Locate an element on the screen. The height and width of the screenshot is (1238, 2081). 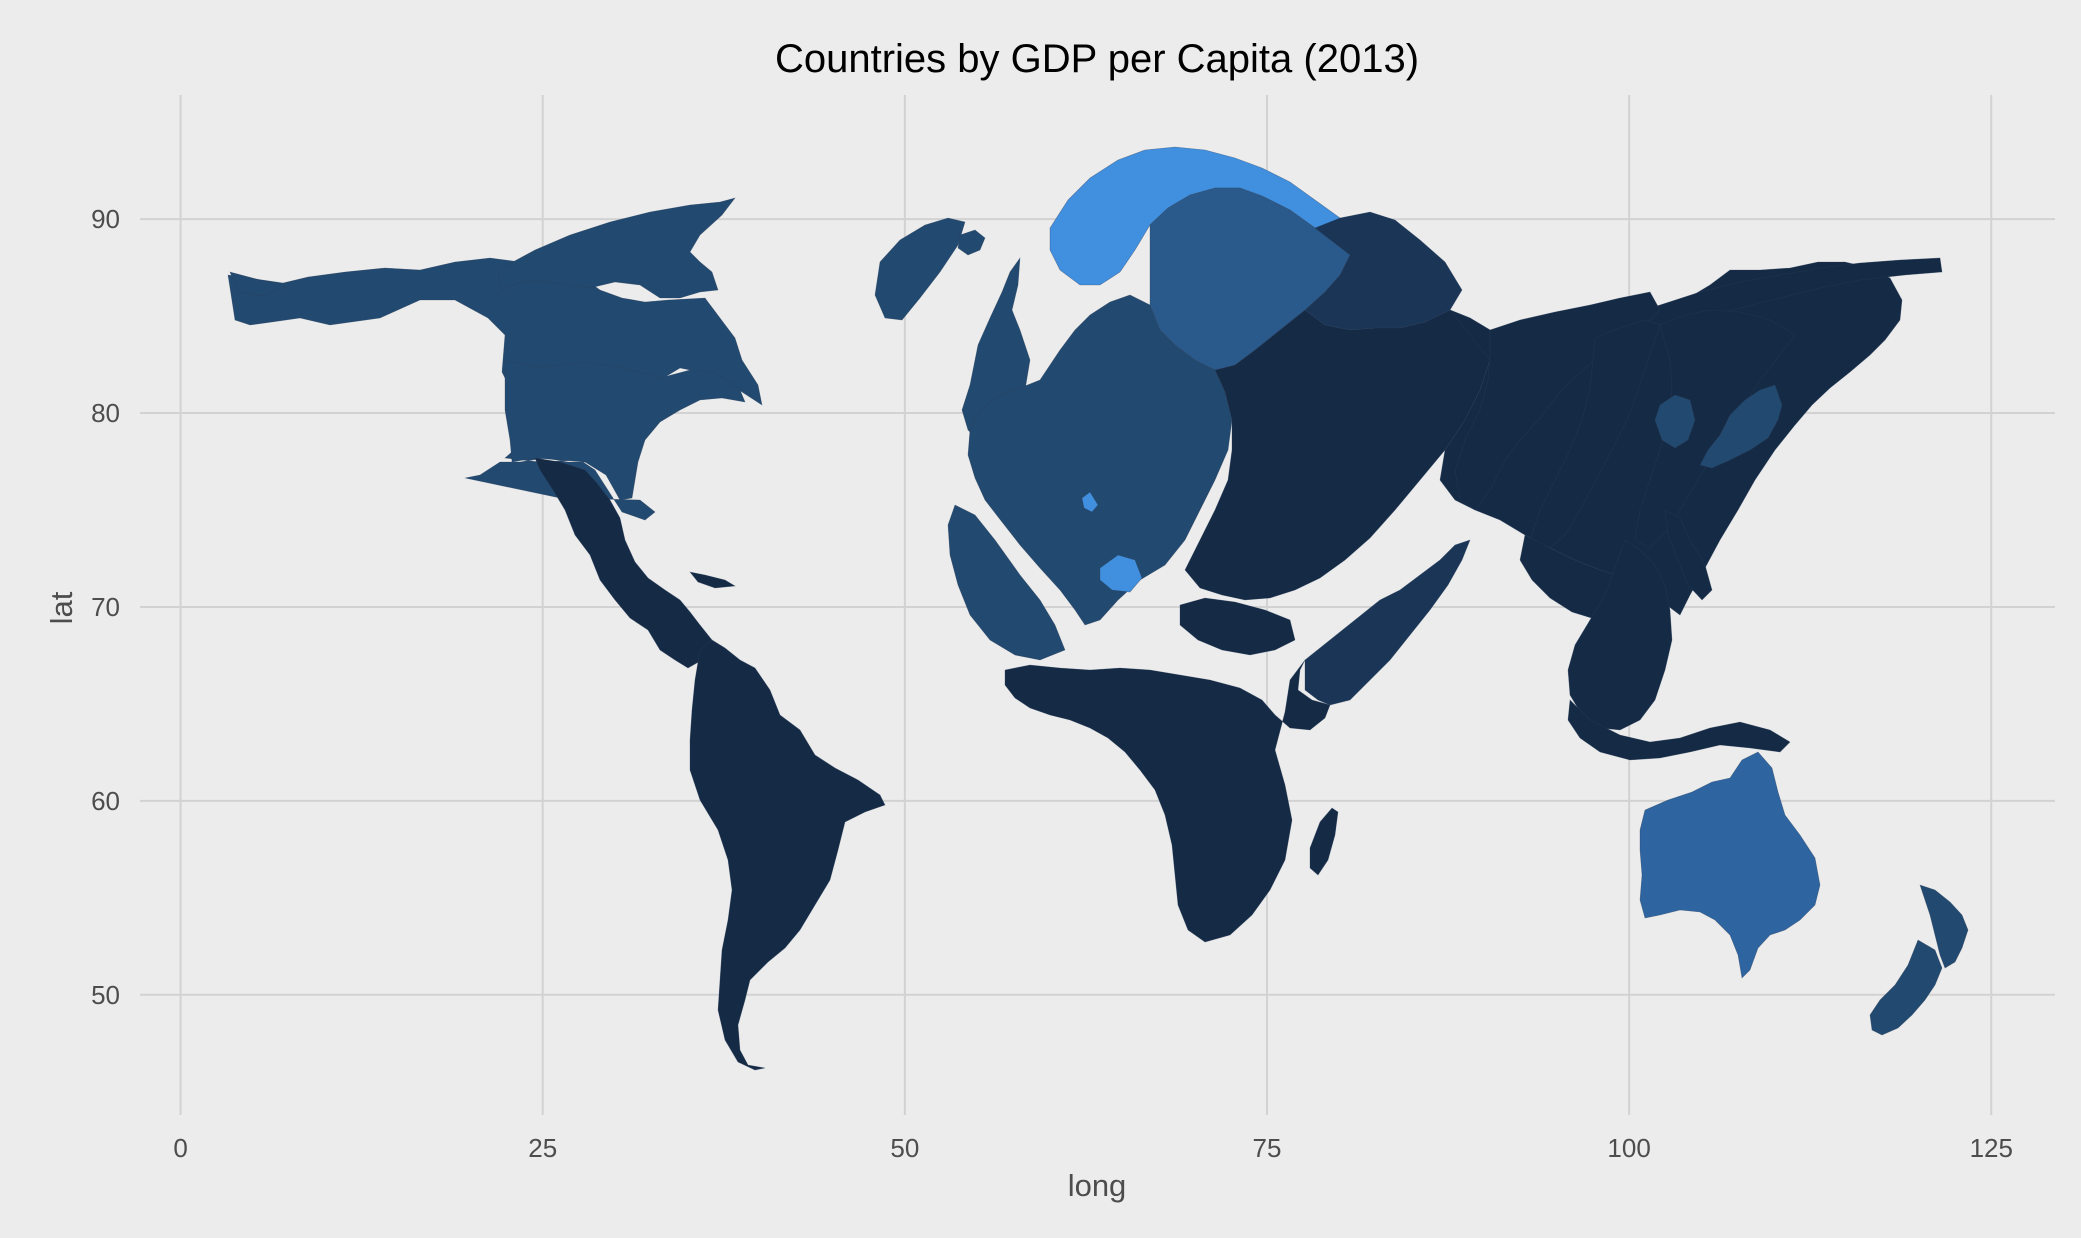
y-tick-label: 50 is located at coordinates (105, 995).